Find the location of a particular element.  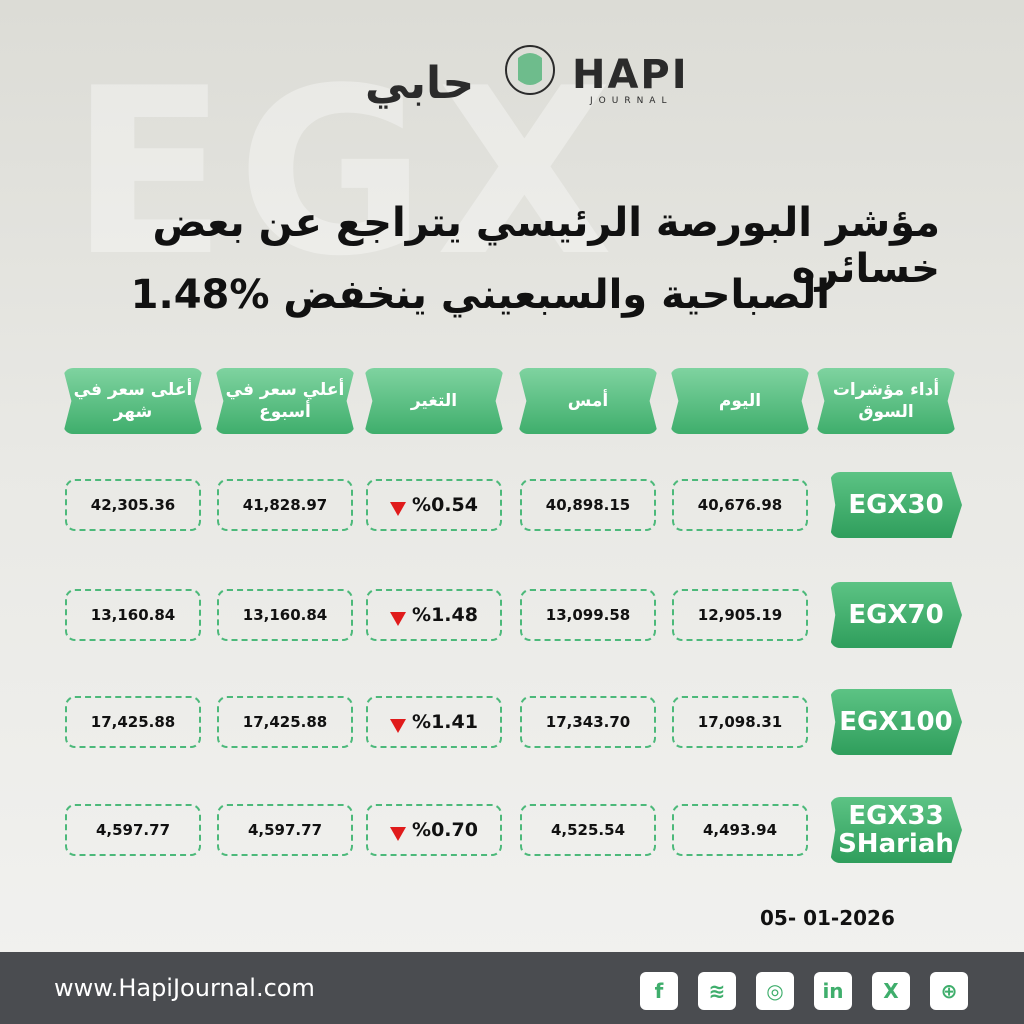

value-cell: 17,343.70 is located at coordinates (588, 722).